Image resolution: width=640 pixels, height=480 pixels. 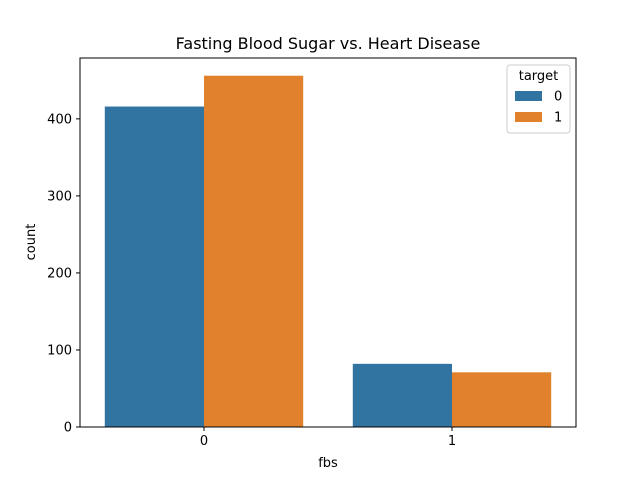 I want to click on y-axis: 0 100 200 300 400, so click(x=63, y=274).